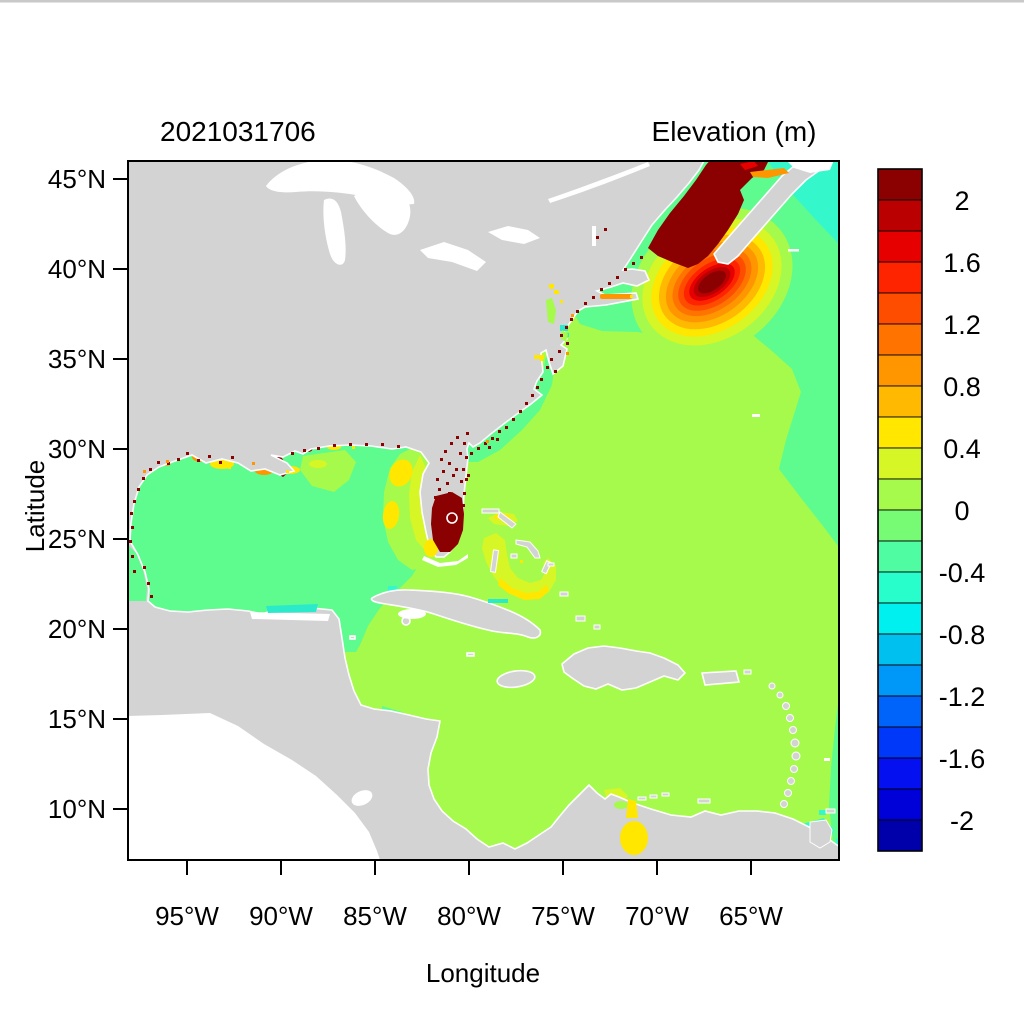 Image resolution: width=1024 pixels, height=1024 pixels. What do you see at coordinates (736, 759) in the screenshot?
I see `lesser-antilles` at bounding box center [736, 759].